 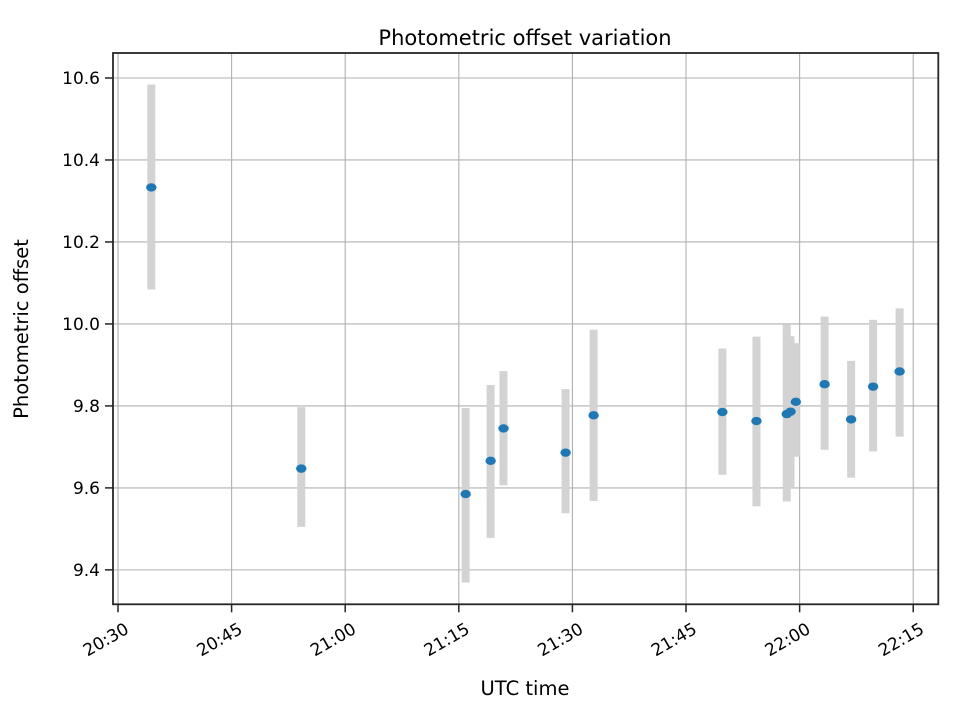 I want to click on y-tick-label: 10.2, so click(x=81, y=243).